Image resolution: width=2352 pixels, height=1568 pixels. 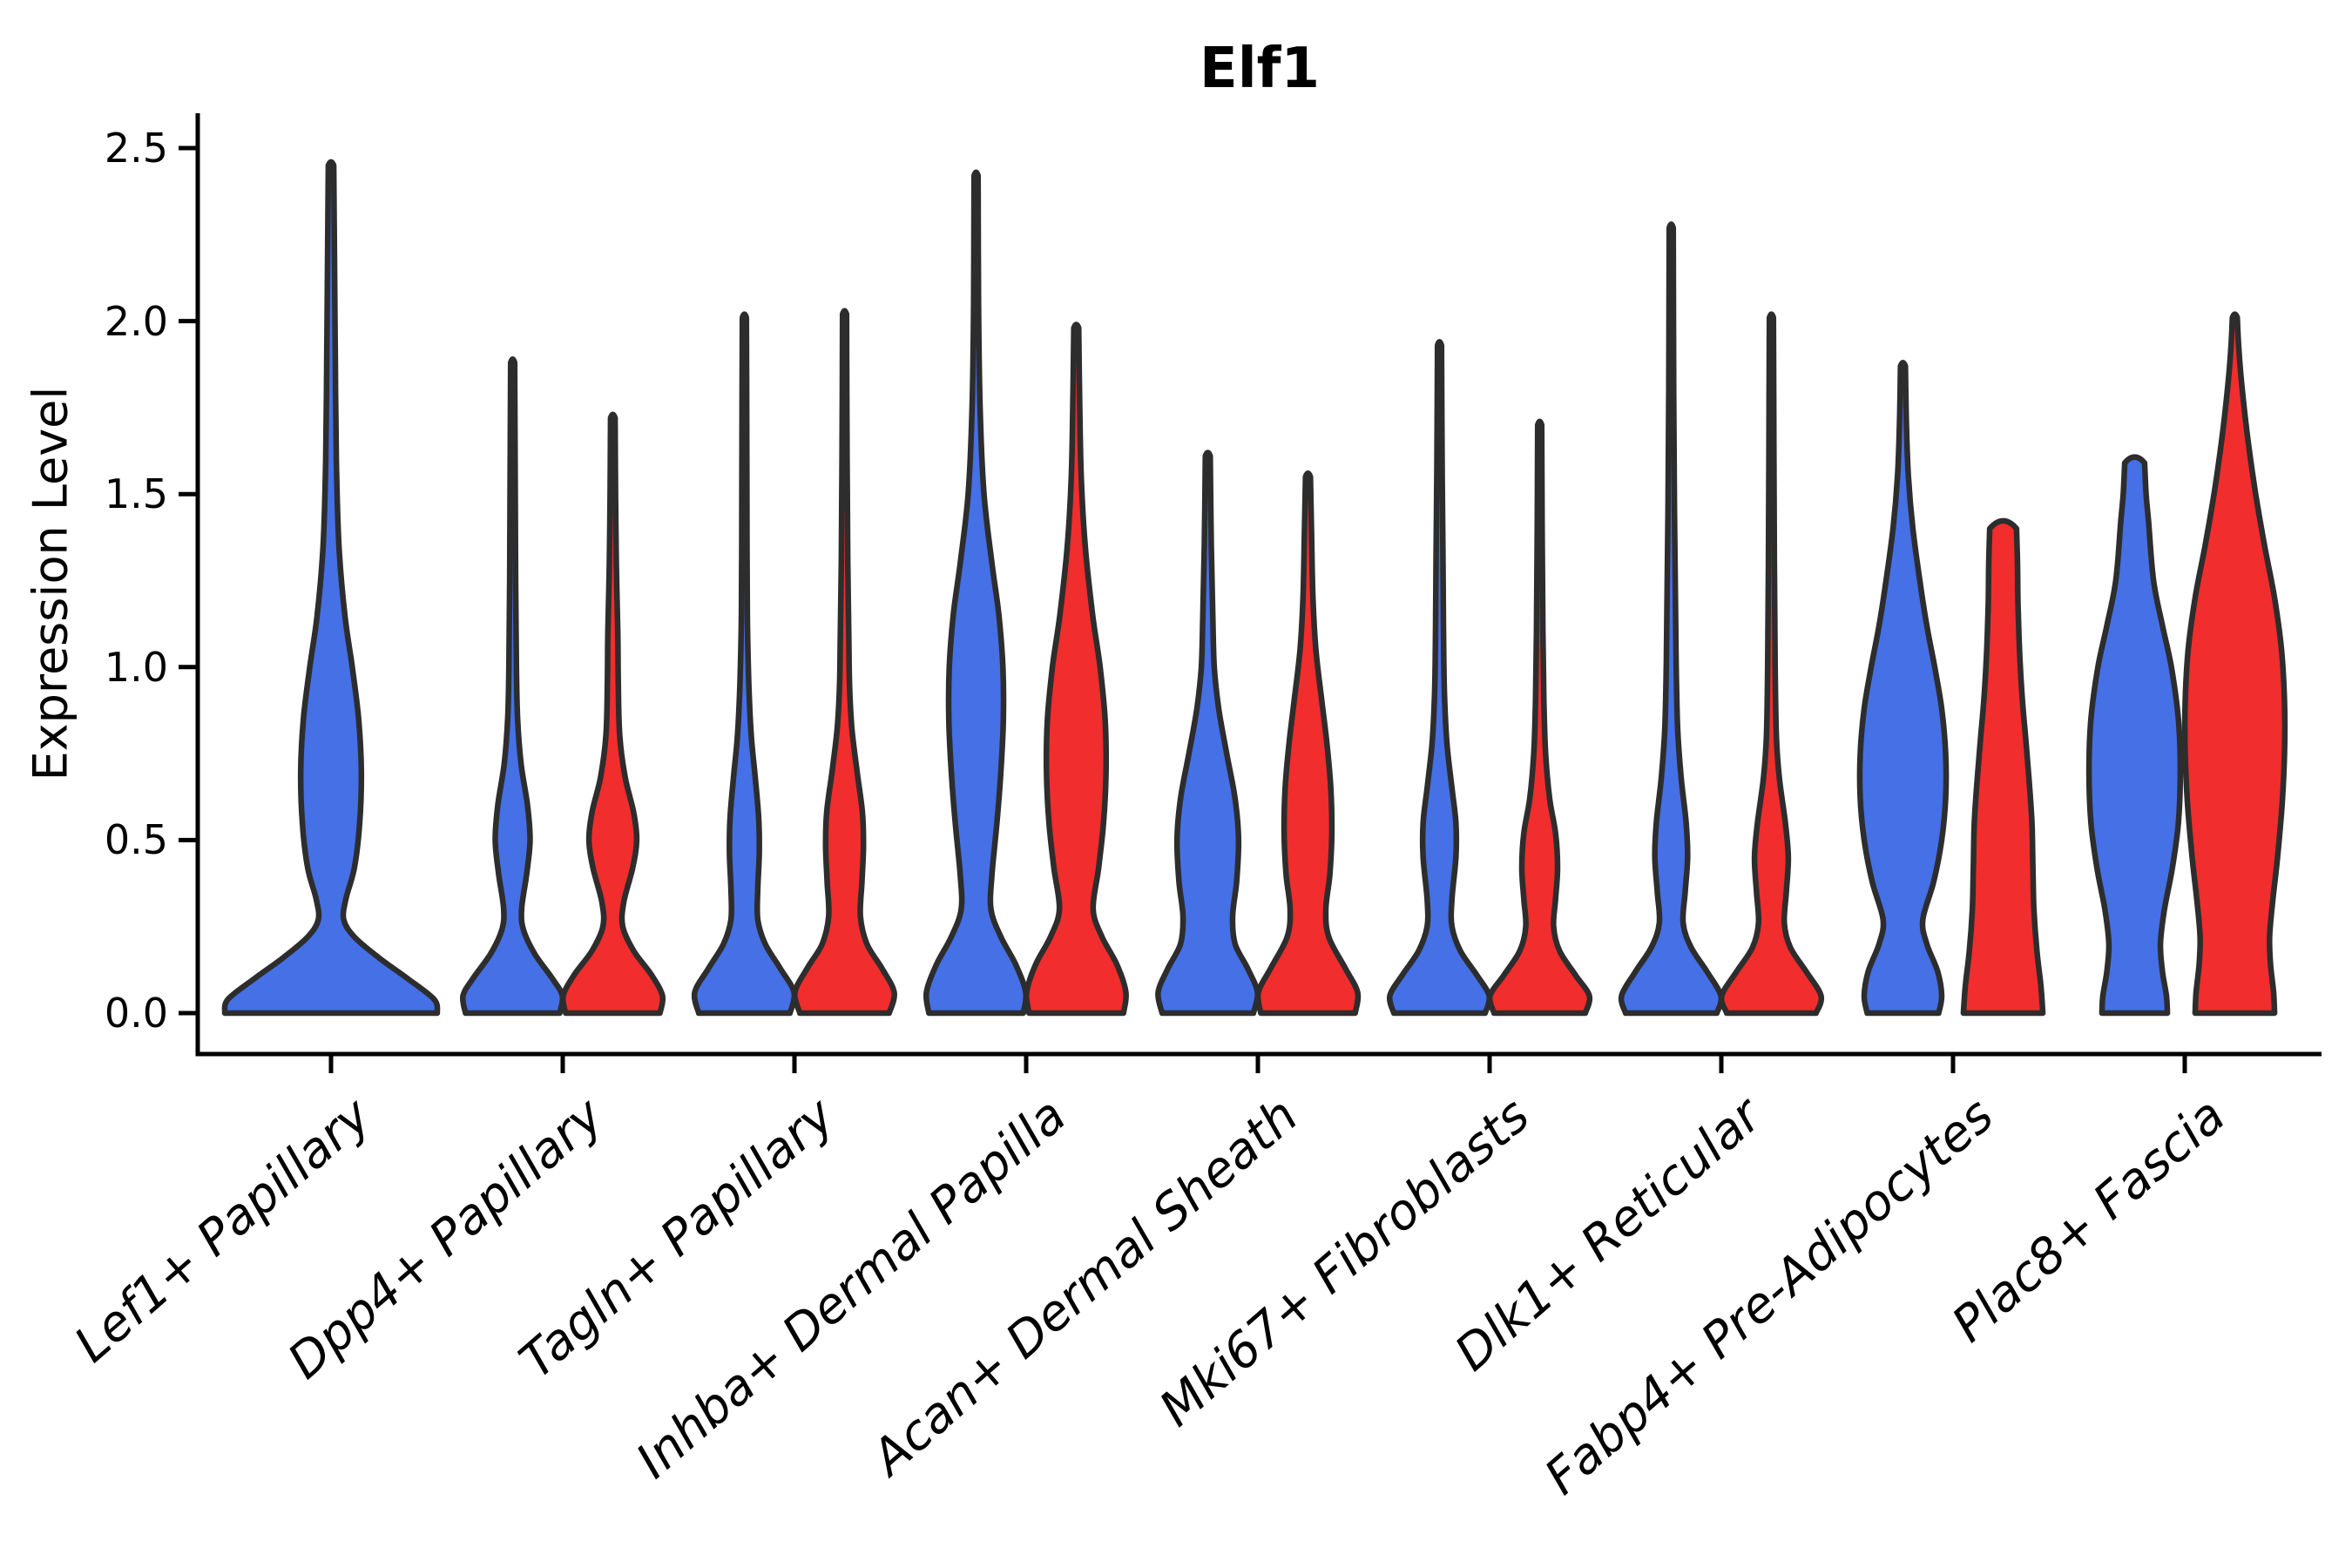 What do you see at coordinates (512, 687) in the screenshot?
I see `violin-1-blue` at bounding box center [512, 687].